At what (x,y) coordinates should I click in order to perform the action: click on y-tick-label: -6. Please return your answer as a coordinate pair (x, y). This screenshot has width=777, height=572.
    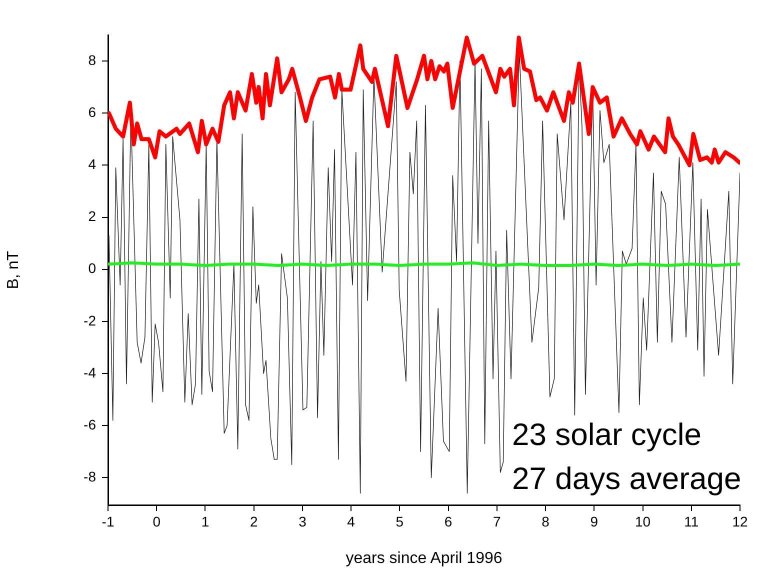
    Looking at the image, I should click on (90, 424).